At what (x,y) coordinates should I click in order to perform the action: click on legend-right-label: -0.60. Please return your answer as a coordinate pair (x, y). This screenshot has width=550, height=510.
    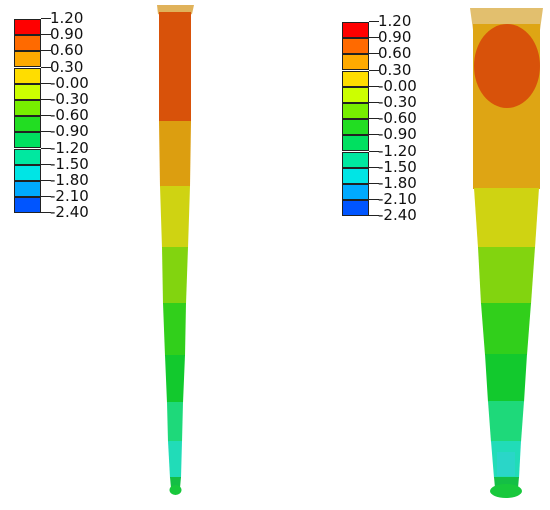
    Looking at the image, I should click on (397, 118).